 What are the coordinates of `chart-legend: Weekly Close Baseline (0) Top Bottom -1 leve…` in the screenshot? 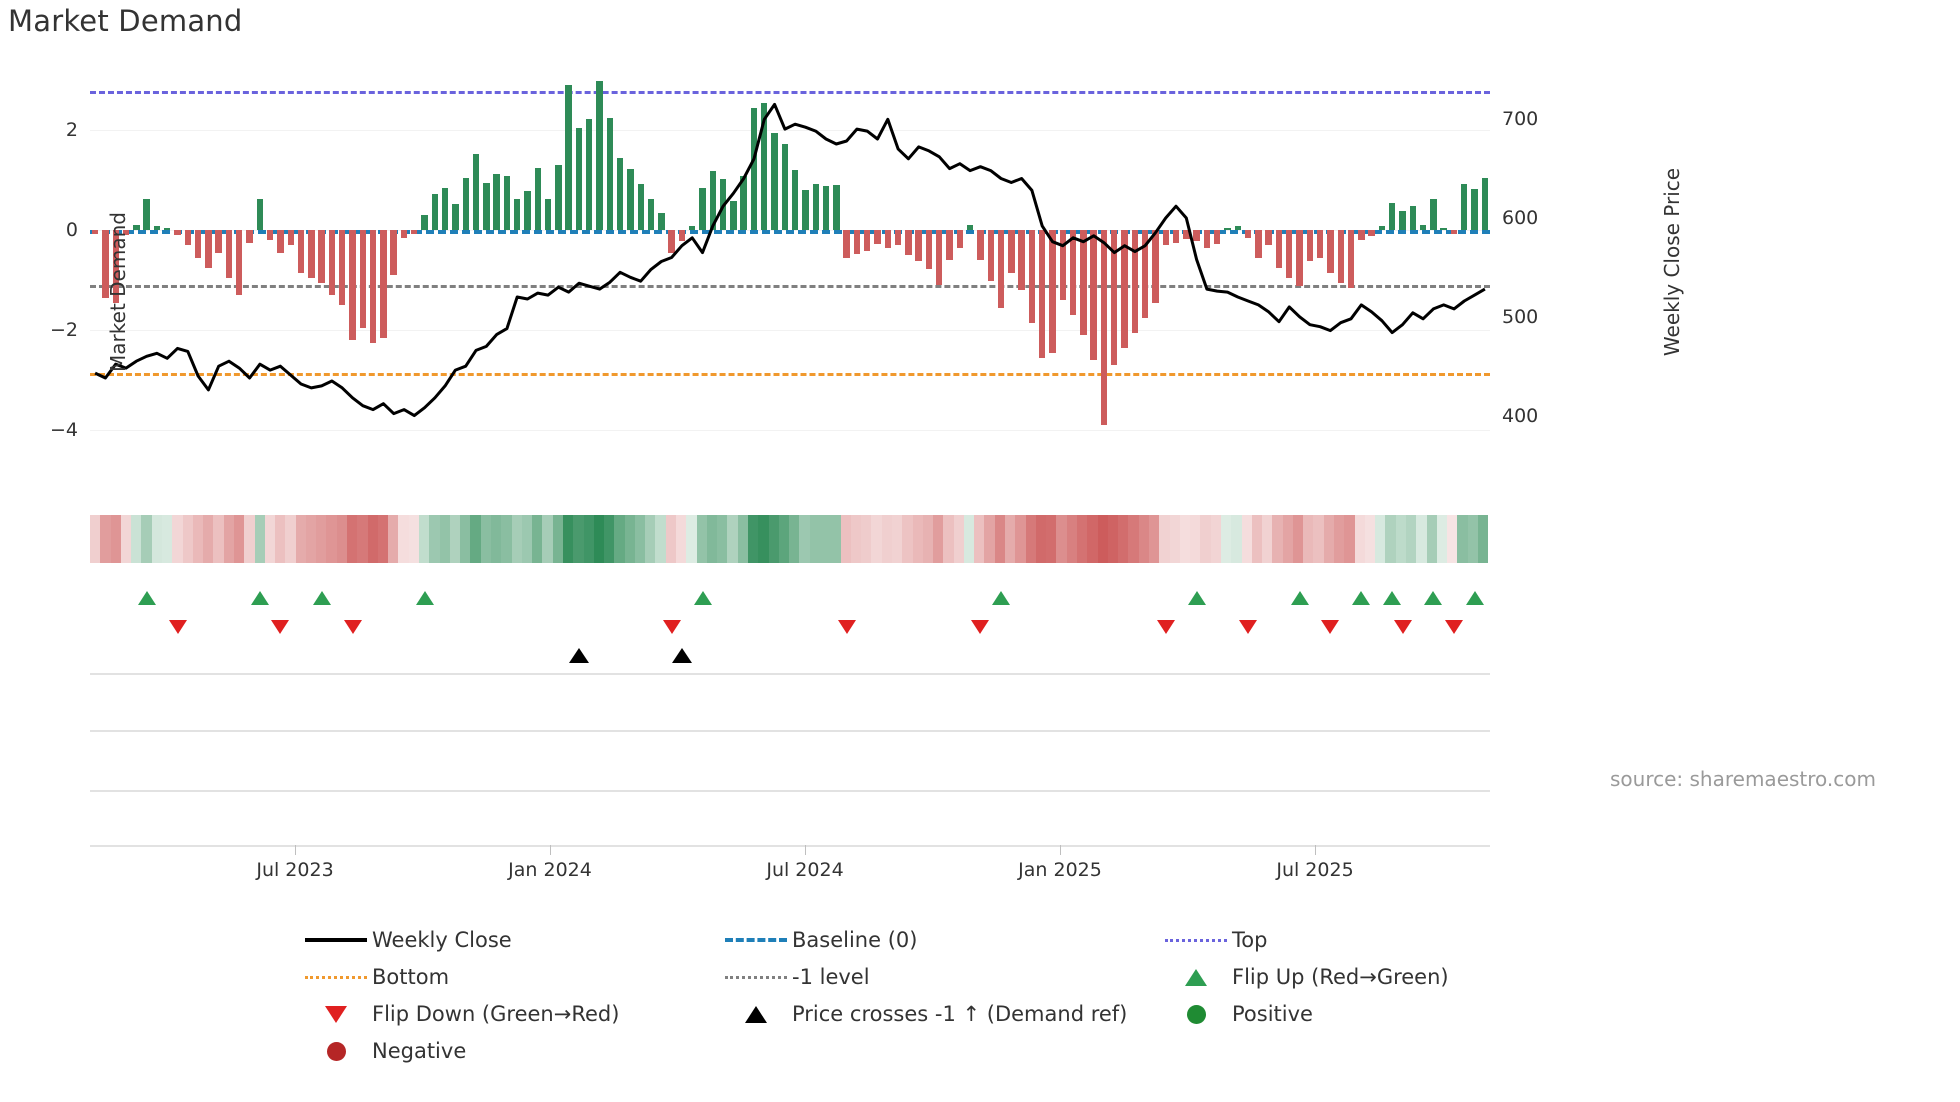 It's located at (1000, 995).